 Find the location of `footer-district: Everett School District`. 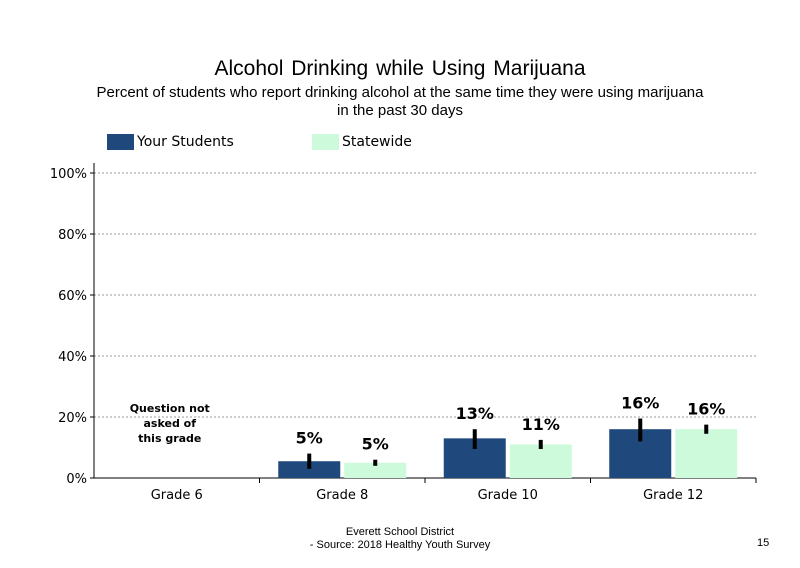

footer-district: Everett School District is located at coordinates (400, 532).